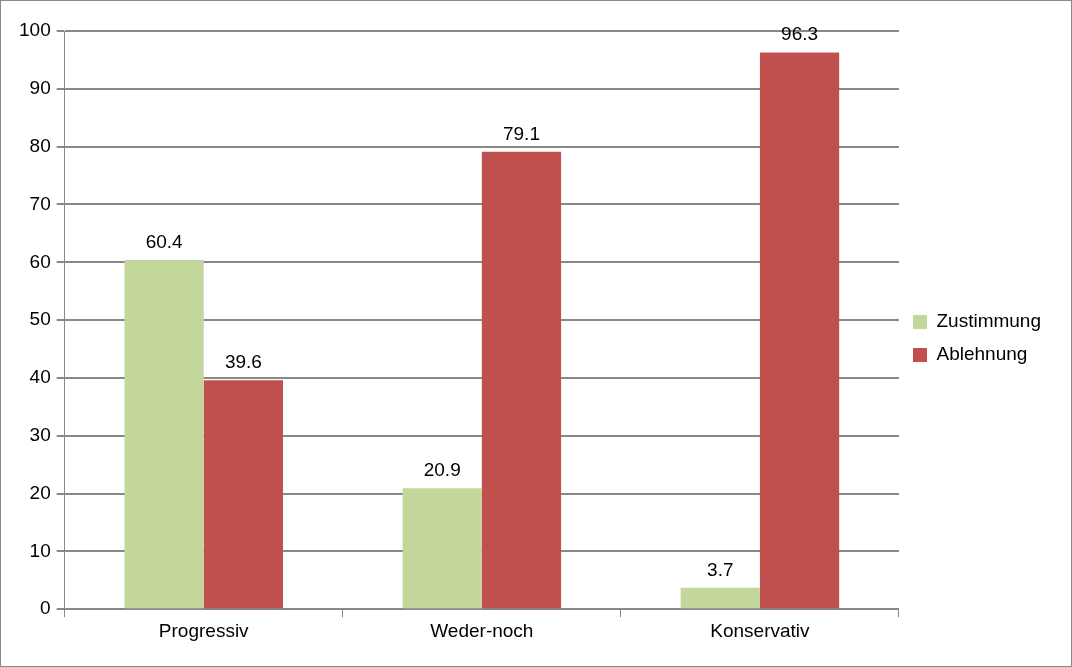  Describe the element at coordinates (760, 630) in the screenshot. I see `x-tick-label: Konservativ` at that location.